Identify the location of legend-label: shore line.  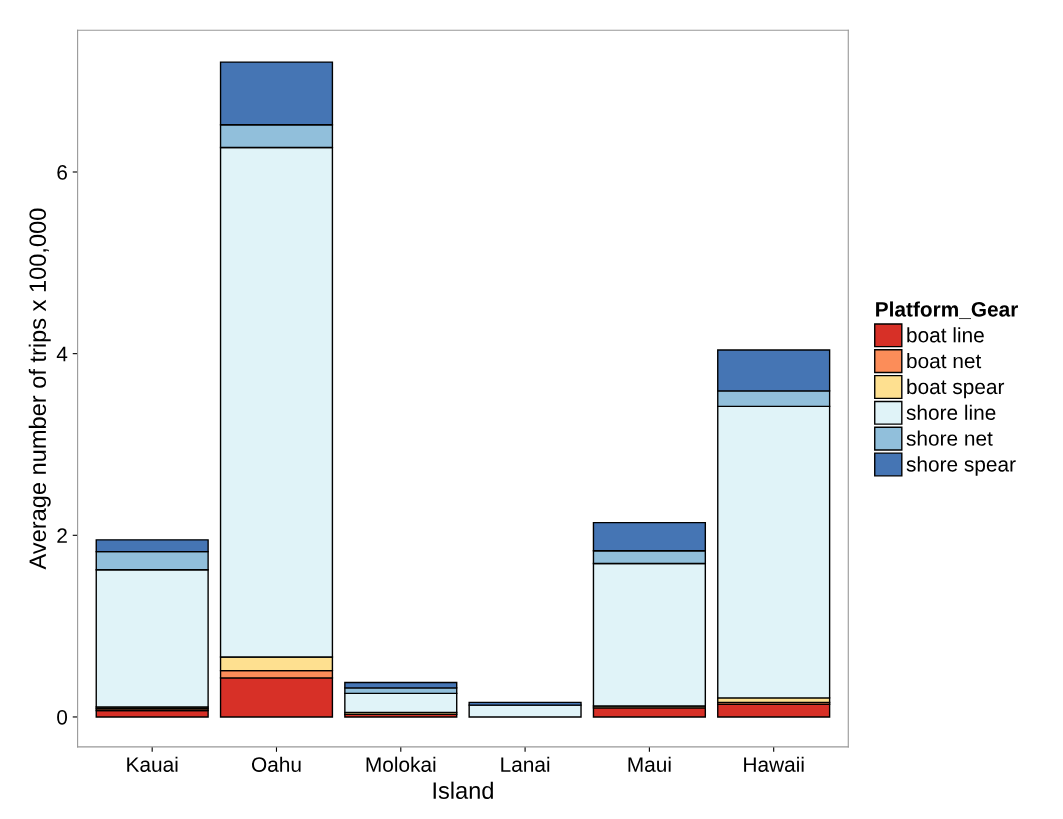
(951, 412).